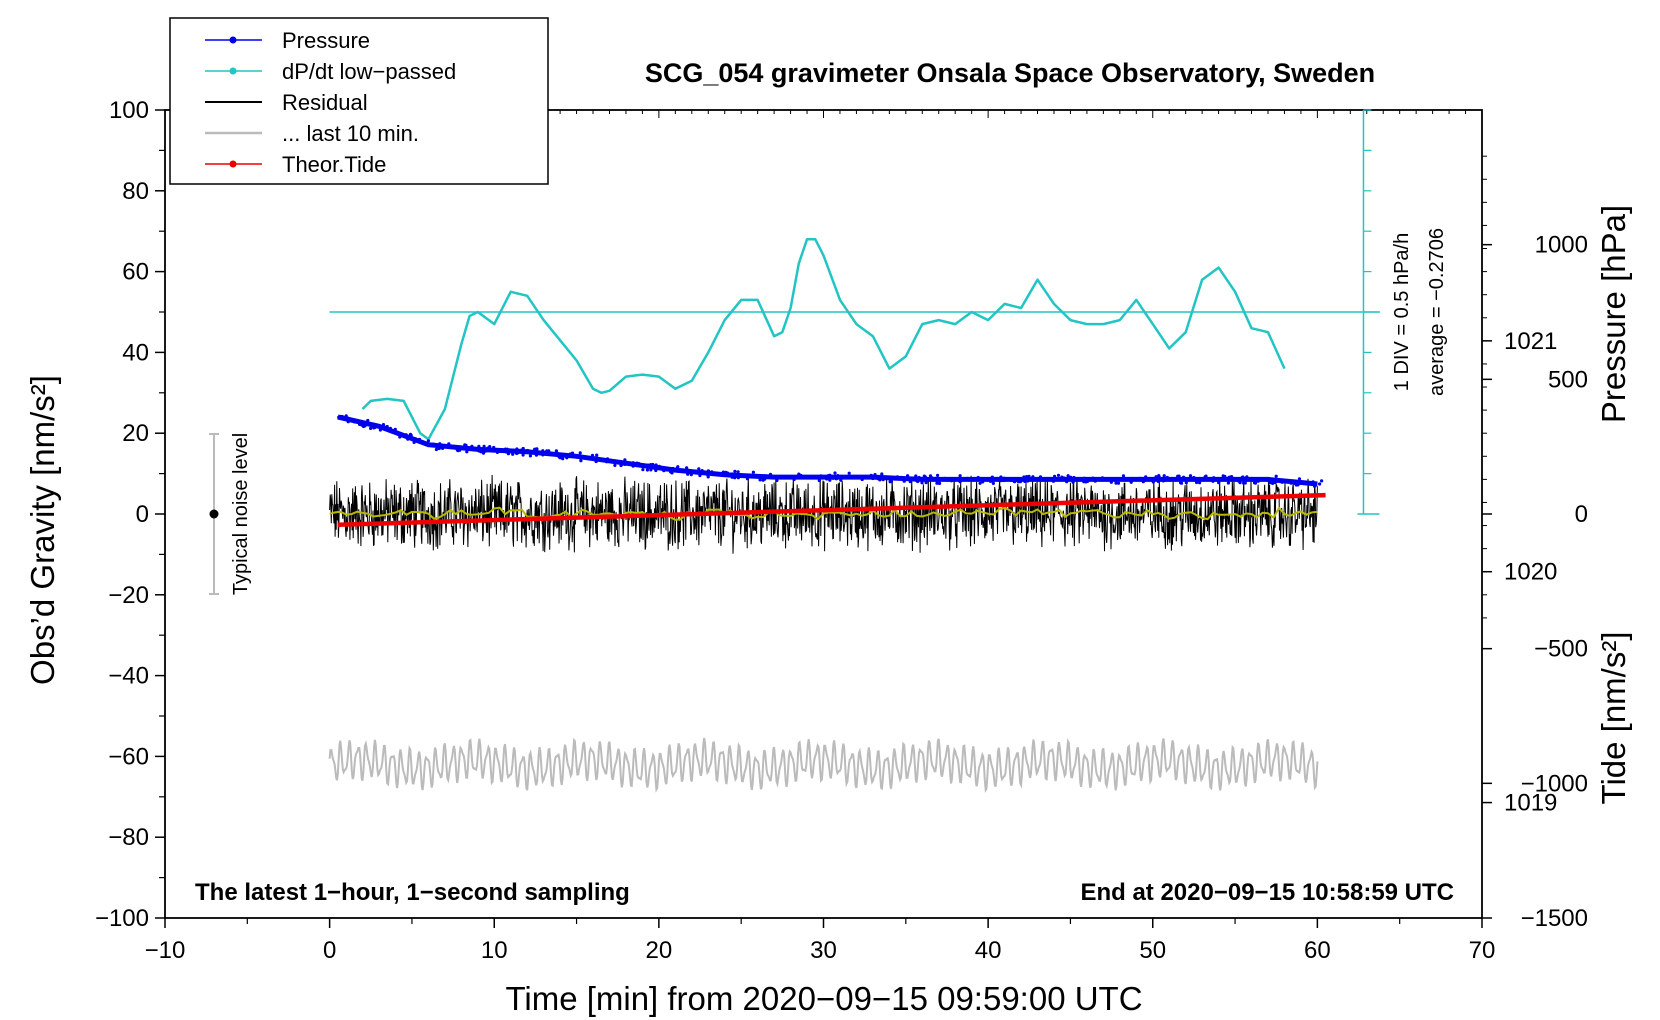  What do you see at coordinates (854, 339) in the screenshot?
I see `dpdt-series` at bounding box center [854, 339].